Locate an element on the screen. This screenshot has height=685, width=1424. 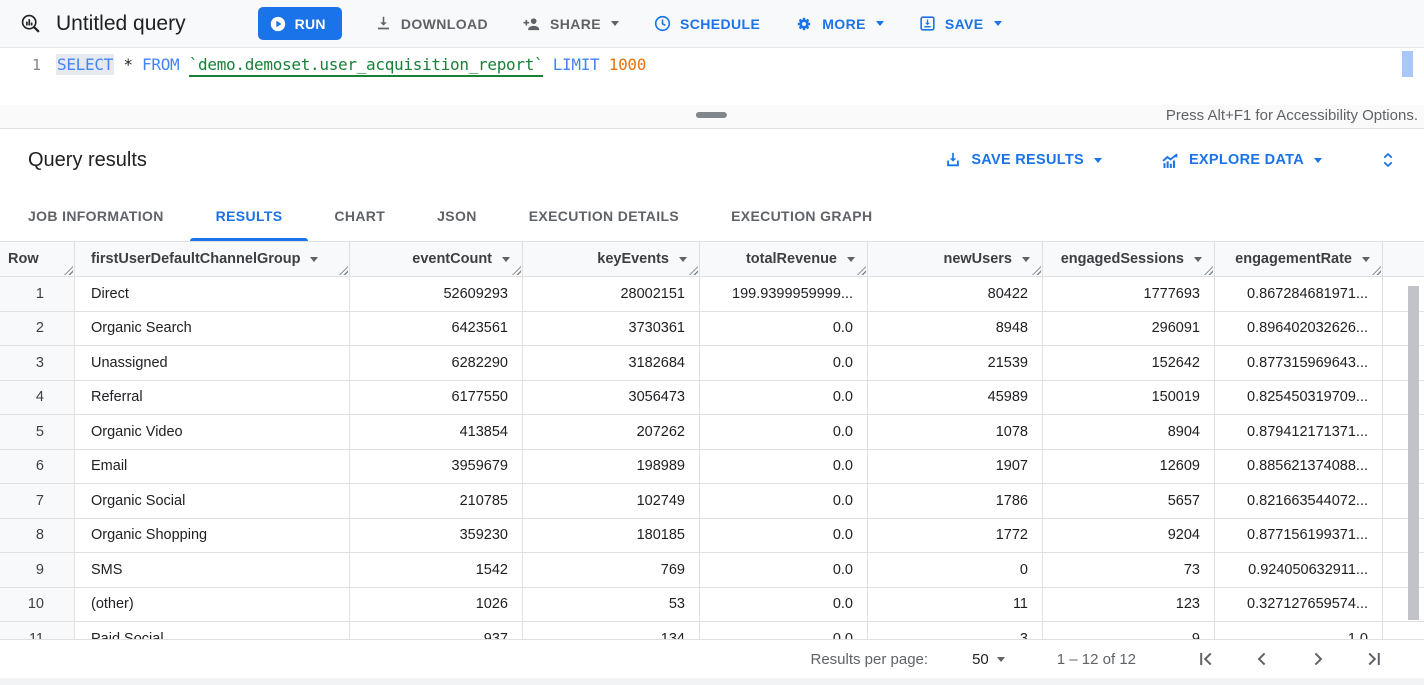
column-header-keyEvents: keyEvents is located at coordinates (611, 259).